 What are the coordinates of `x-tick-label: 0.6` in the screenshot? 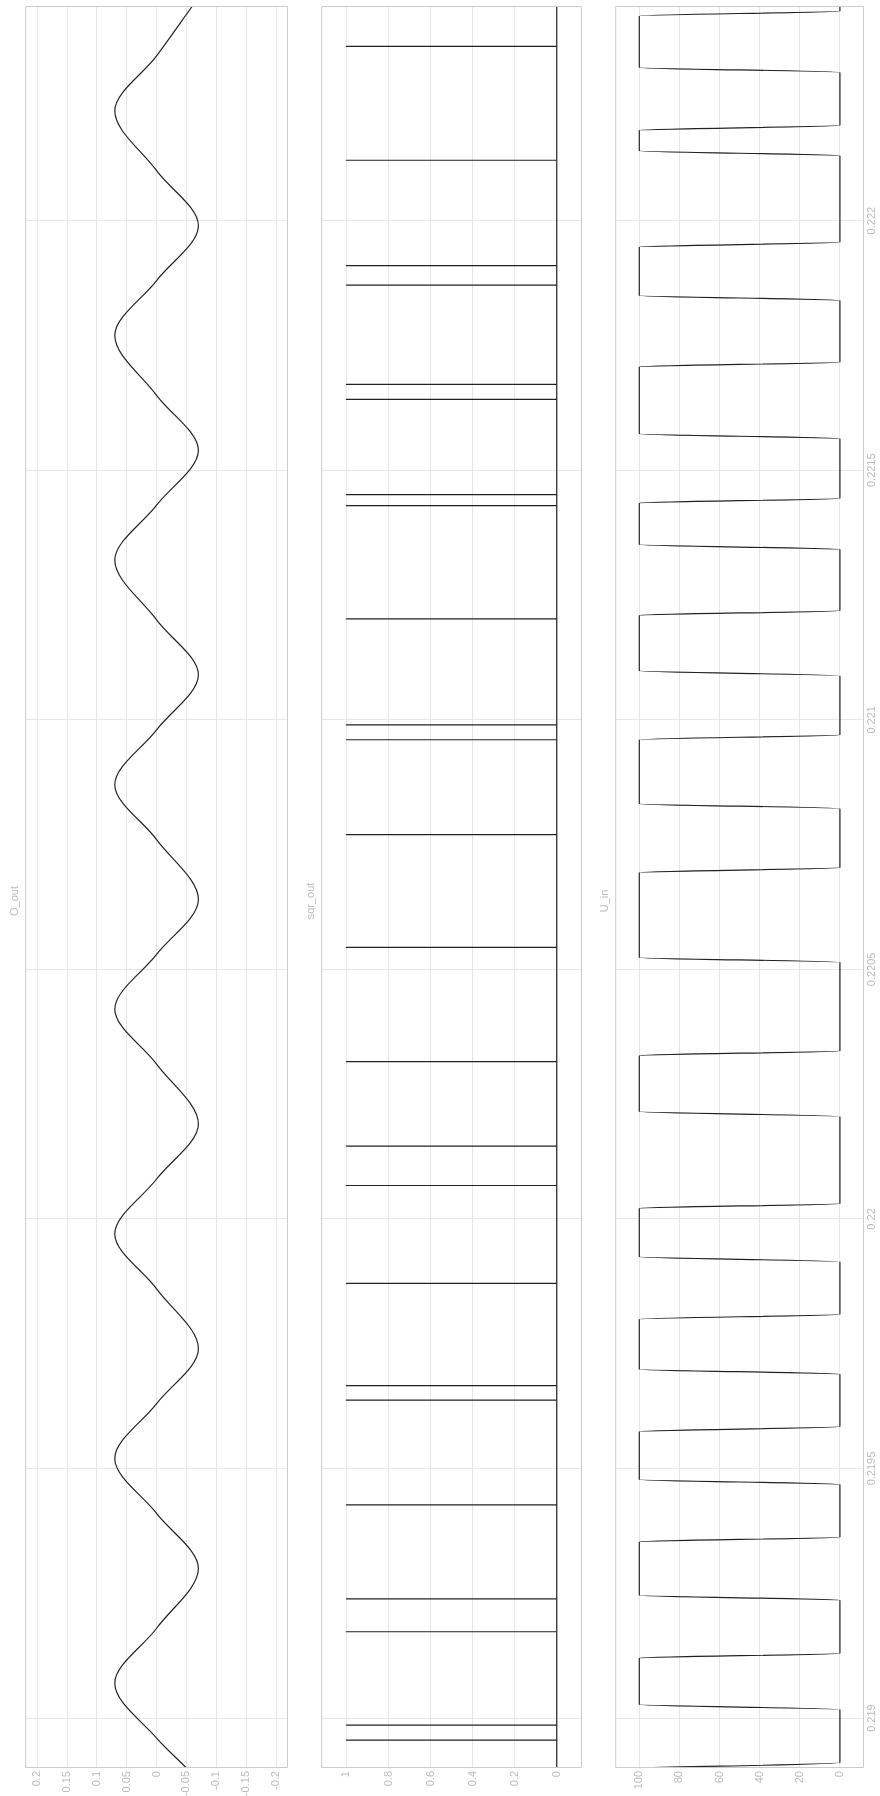 It's located at (429, 1779).